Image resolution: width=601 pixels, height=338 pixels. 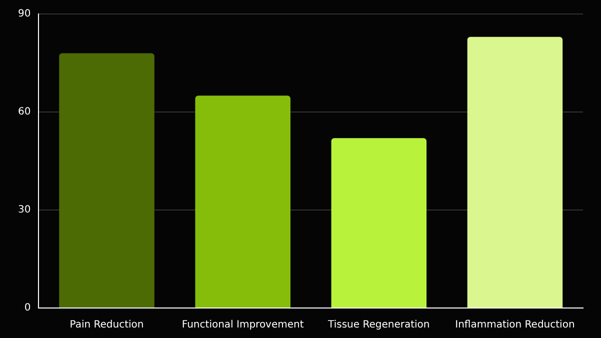 I want to click on x-tick-label: Functional Improvement, so click(x=243, y=325).